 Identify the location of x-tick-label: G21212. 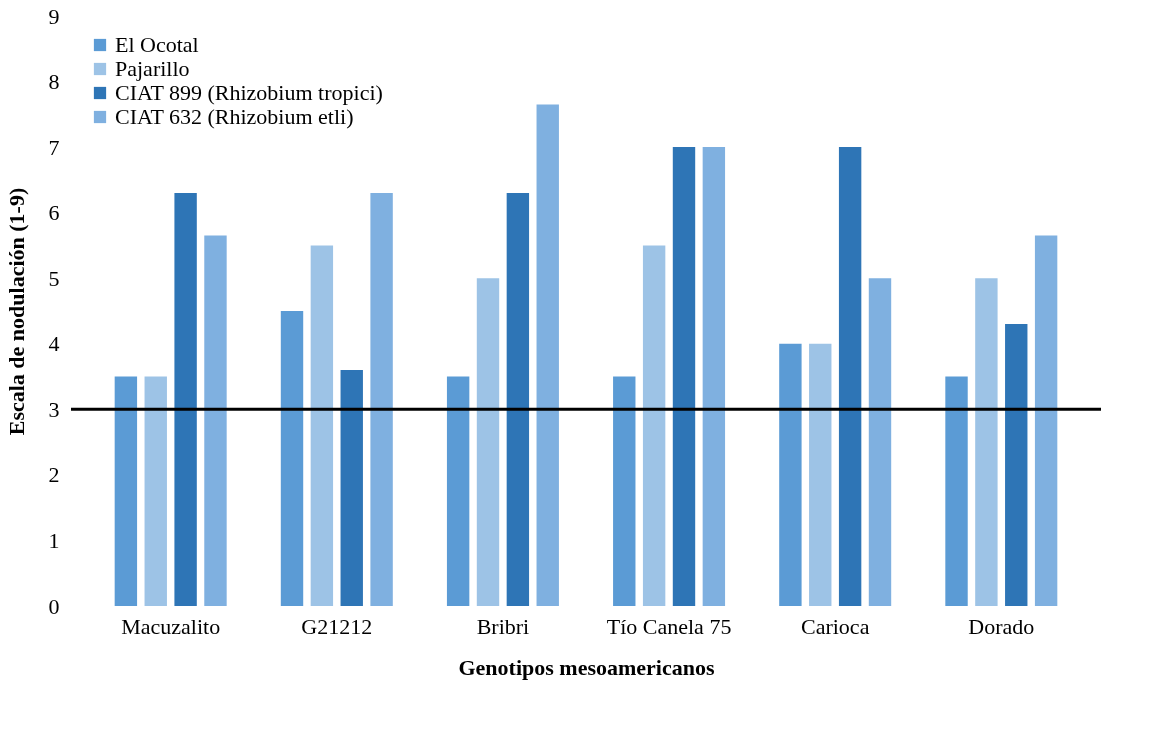
(337, 626).